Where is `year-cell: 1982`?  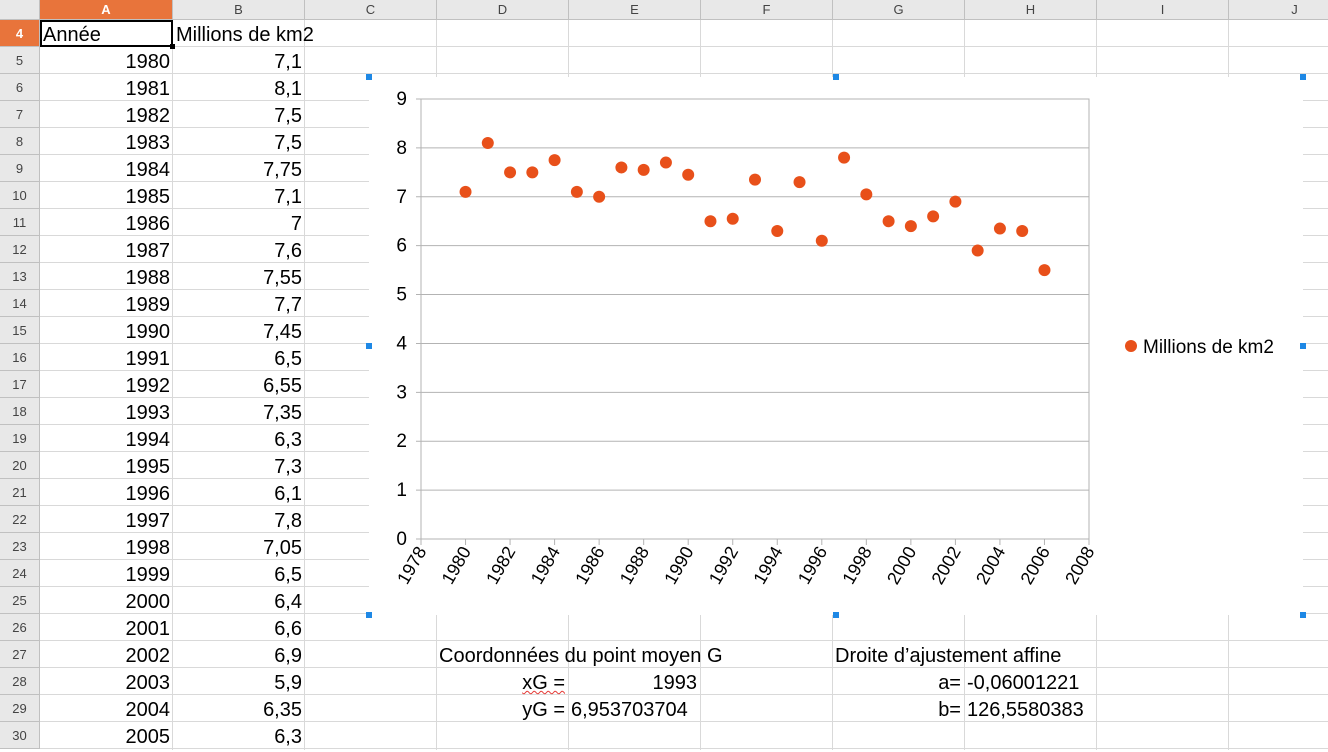 year-cell: 1982 is located at coordinates (148, 116).